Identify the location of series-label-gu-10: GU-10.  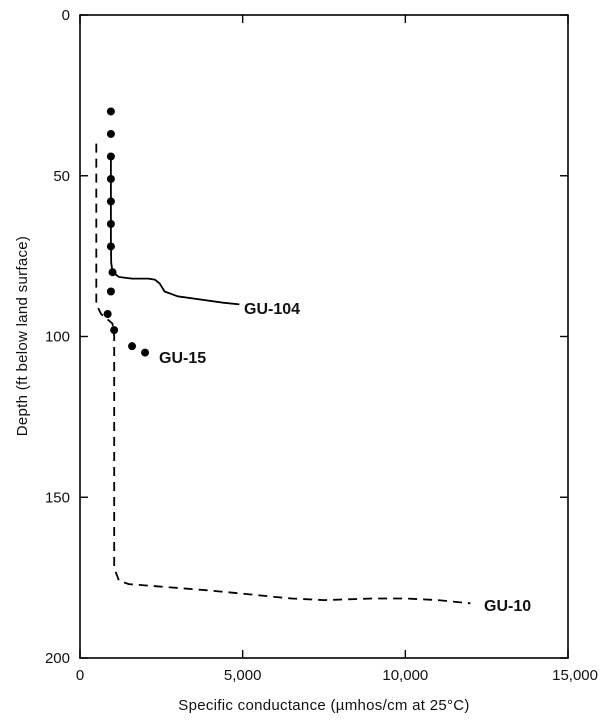
(507, 606).